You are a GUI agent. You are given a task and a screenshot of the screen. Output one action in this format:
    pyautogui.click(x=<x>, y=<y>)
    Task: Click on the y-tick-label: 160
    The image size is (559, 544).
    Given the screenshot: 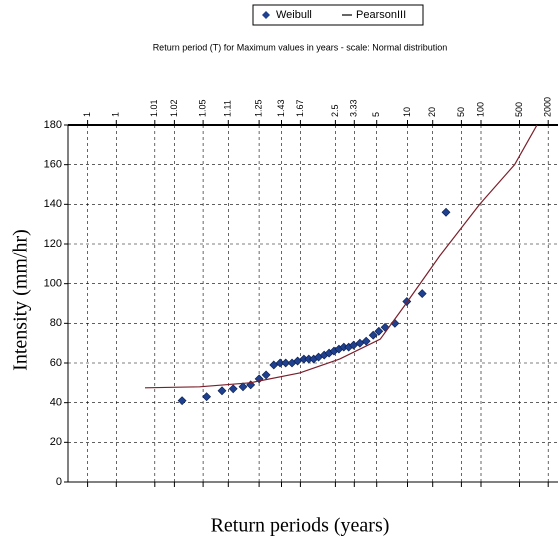 What is the action you would take?
    pyautogui.click(x=53, y=165)
    